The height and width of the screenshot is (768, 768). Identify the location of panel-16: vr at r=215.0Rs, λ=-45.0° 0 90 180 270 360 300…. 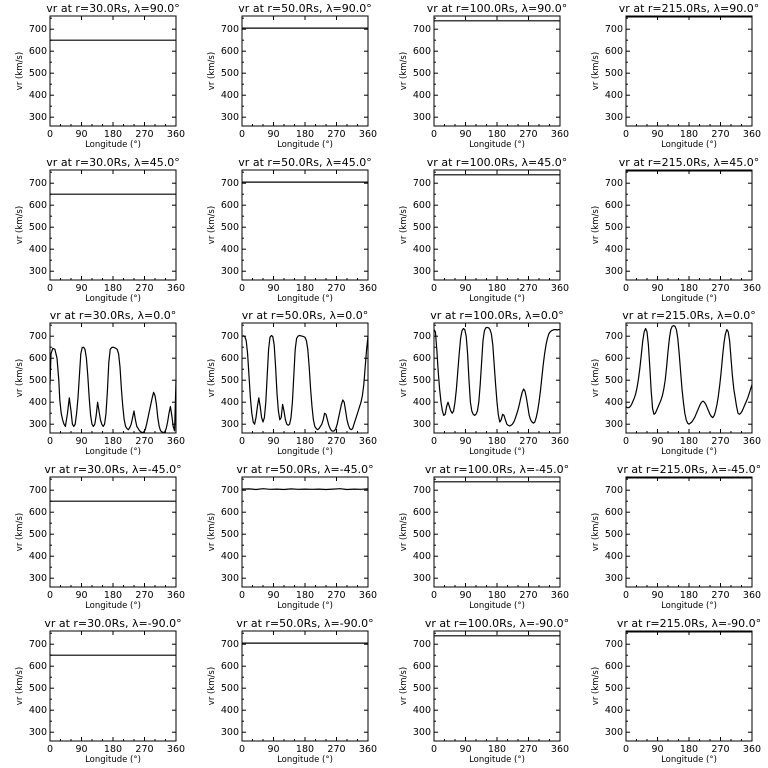
(676, 537).